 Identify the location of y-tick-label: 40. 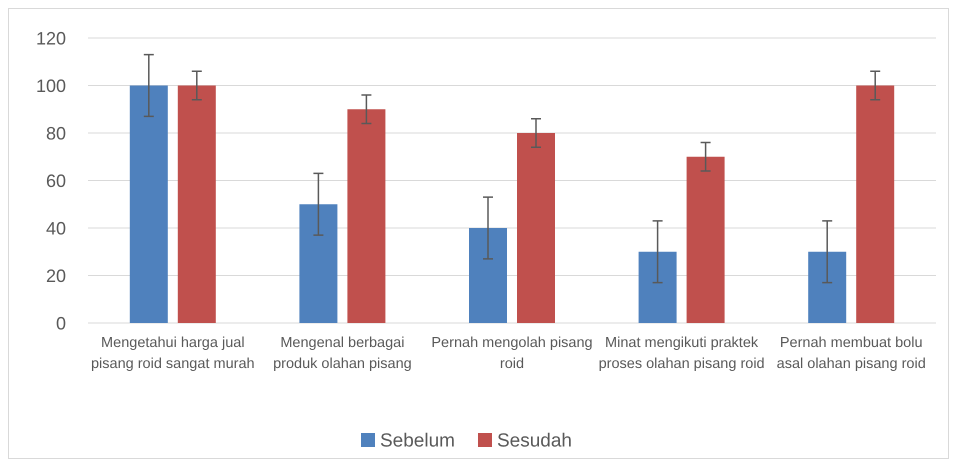
(56, 228).